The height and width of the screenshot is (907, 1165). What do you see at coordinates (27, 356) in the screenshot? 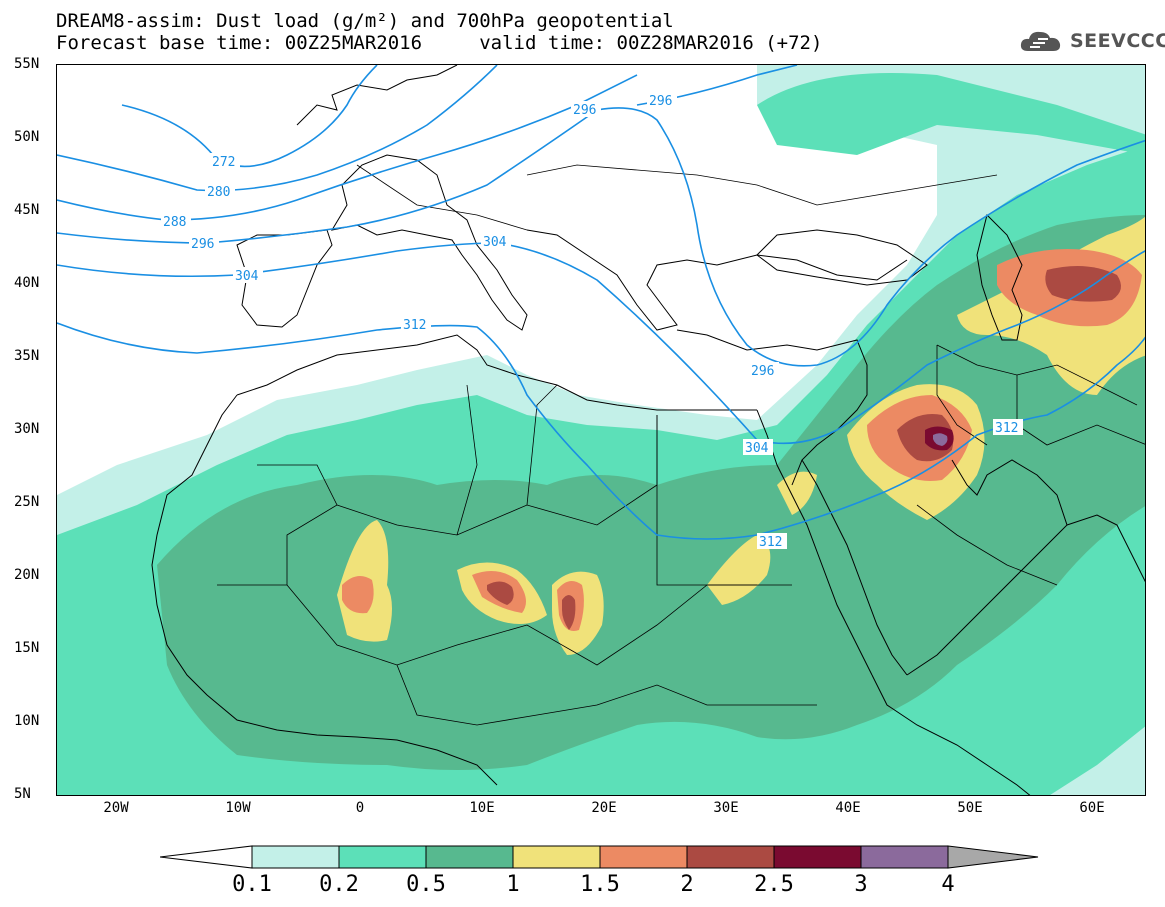
I see `lat-label-35n: 35N` at bounding box center [27, 356].